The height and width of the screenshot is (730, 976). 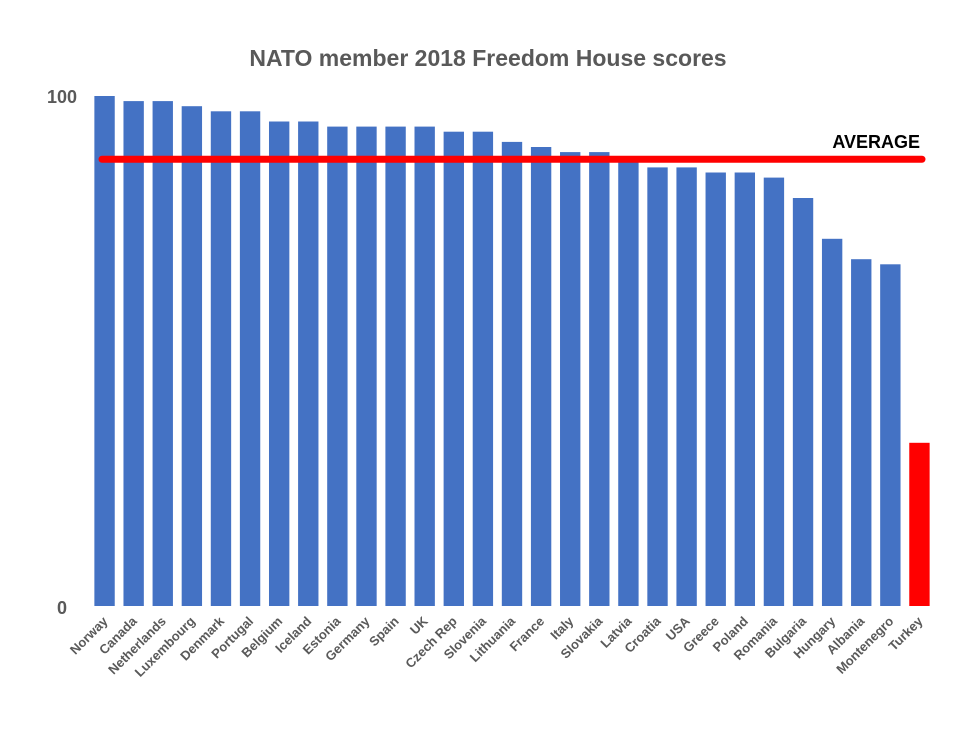 I want to click on x-tick-label: Spain, so click(x=384, y=631).